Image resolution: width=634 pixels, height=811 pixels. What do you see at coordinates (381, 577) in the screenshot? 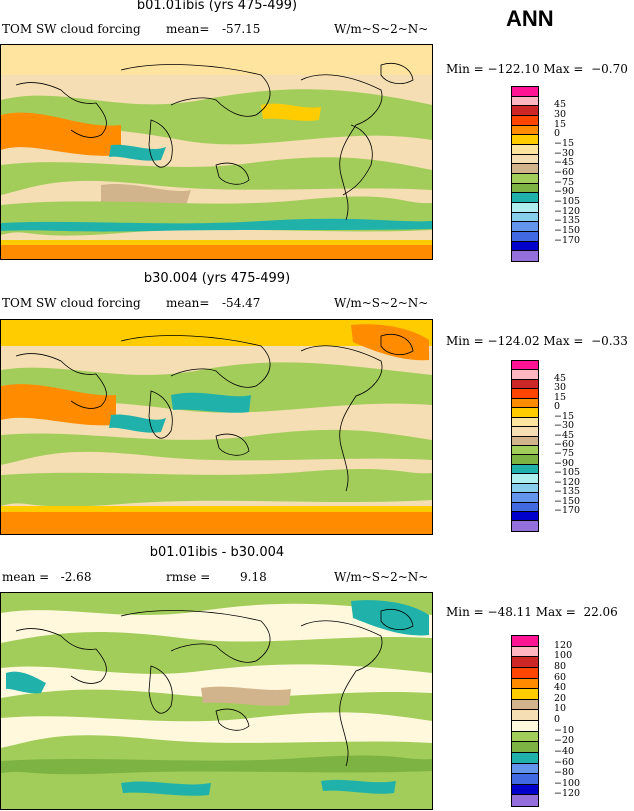
I see `units-label: W/m~S~2~N~` at bounding box center [381, 577].